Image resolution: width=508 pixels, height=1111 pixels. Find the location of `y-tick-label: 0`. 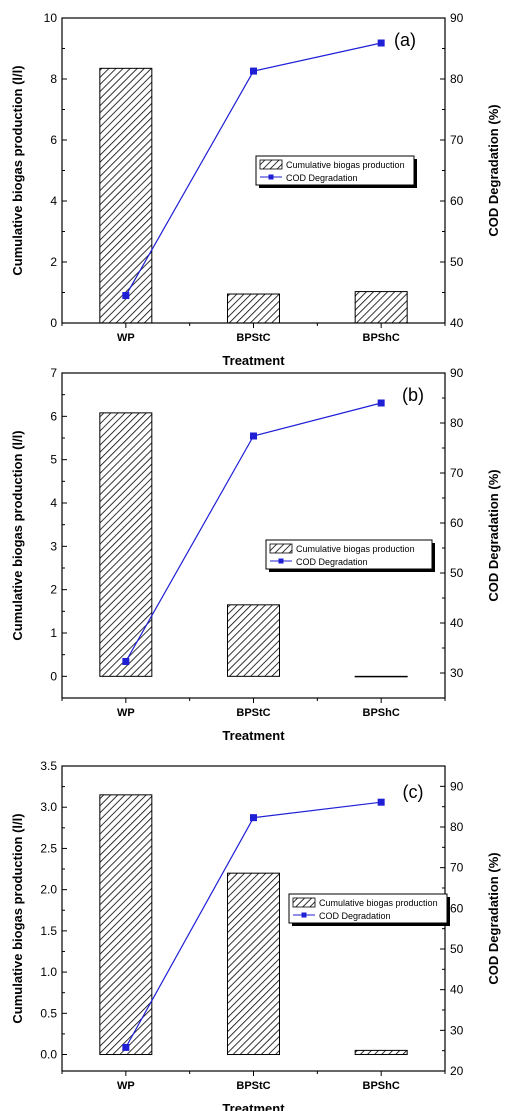

y-tick-label: 0 is located at coordinates (53, 676).